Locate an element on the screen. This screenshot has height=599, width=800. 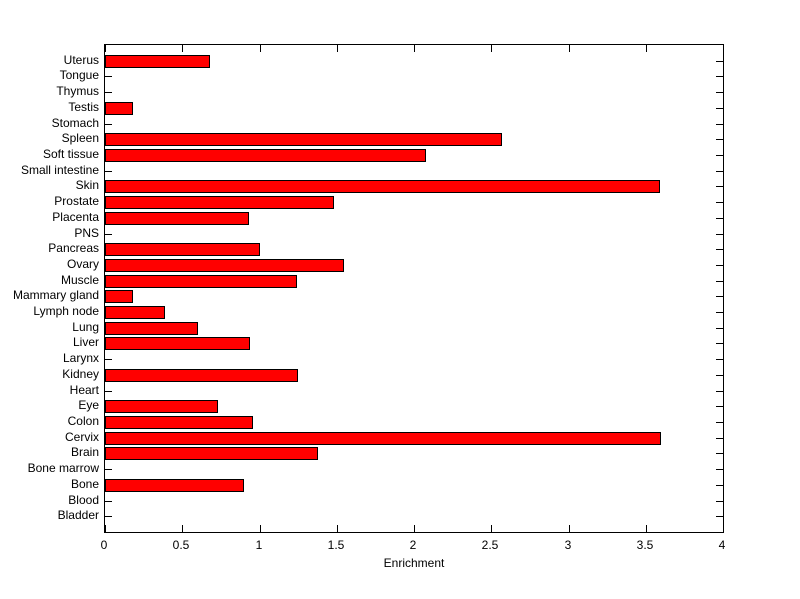
category-label-bladder: Bladder is located at coordinates (78, 515).